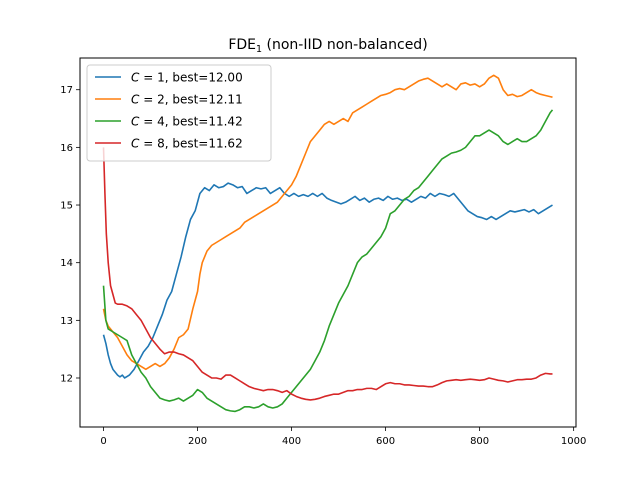 The height and width of the screenshot is (480, 640). What do you see at coordinates (66, 148) in the screenshot?
I see `y-tick-label: 16` at bounding box center [66, 148].